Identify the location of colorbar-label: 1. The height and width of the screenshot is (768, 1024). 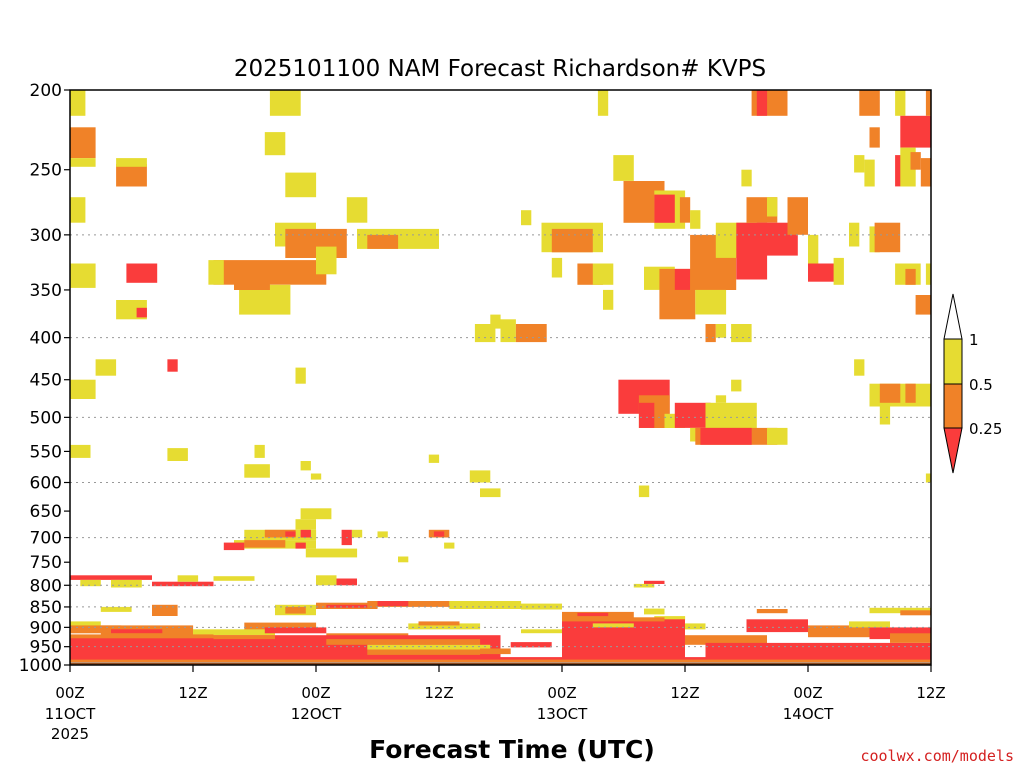
(974, 340).